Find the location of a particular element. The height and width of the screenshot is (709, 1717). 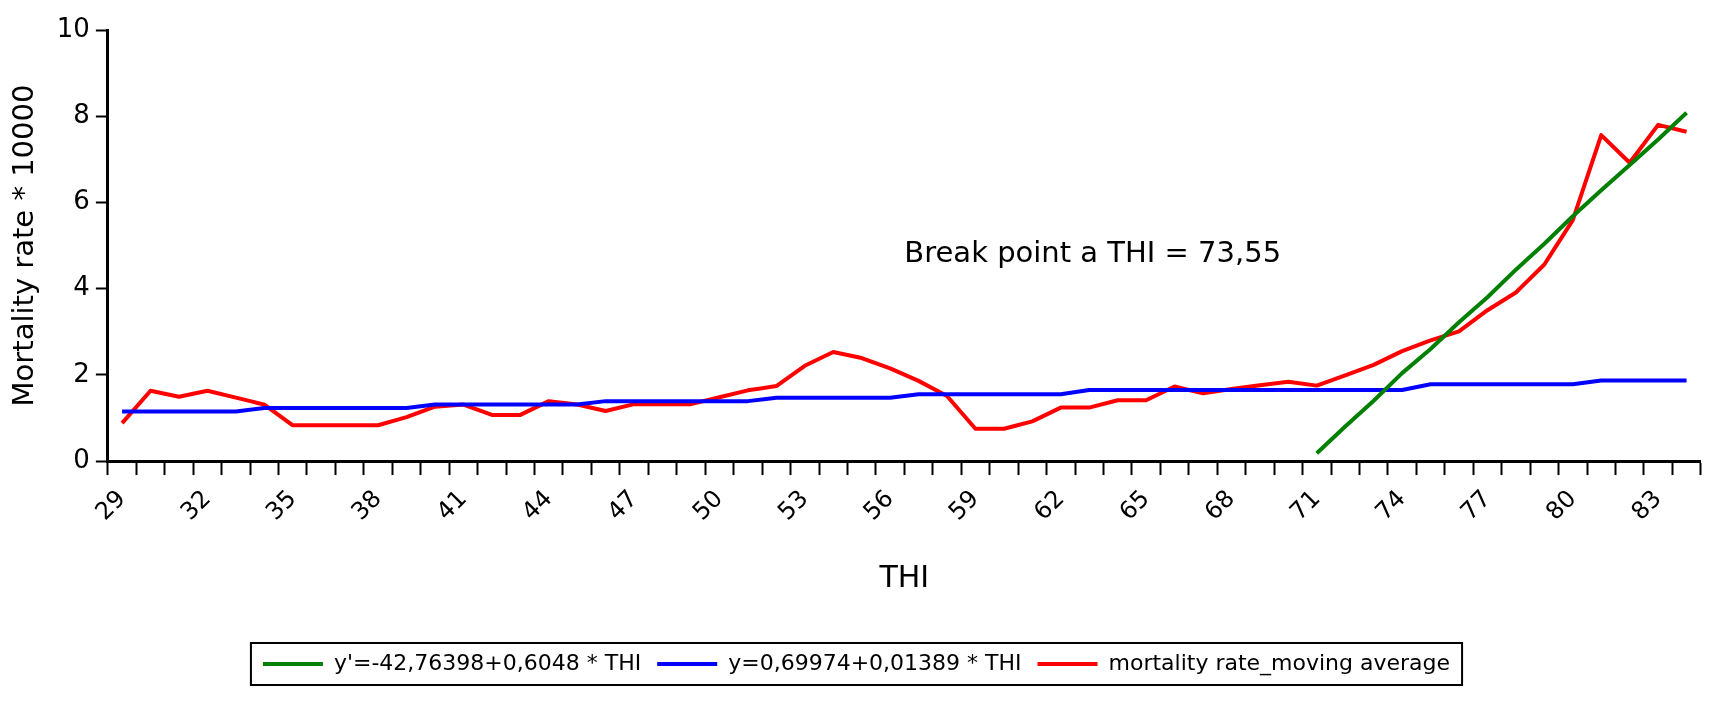

annotation: Break point a THI = 73,55 is located at coordinates (1093, 251).